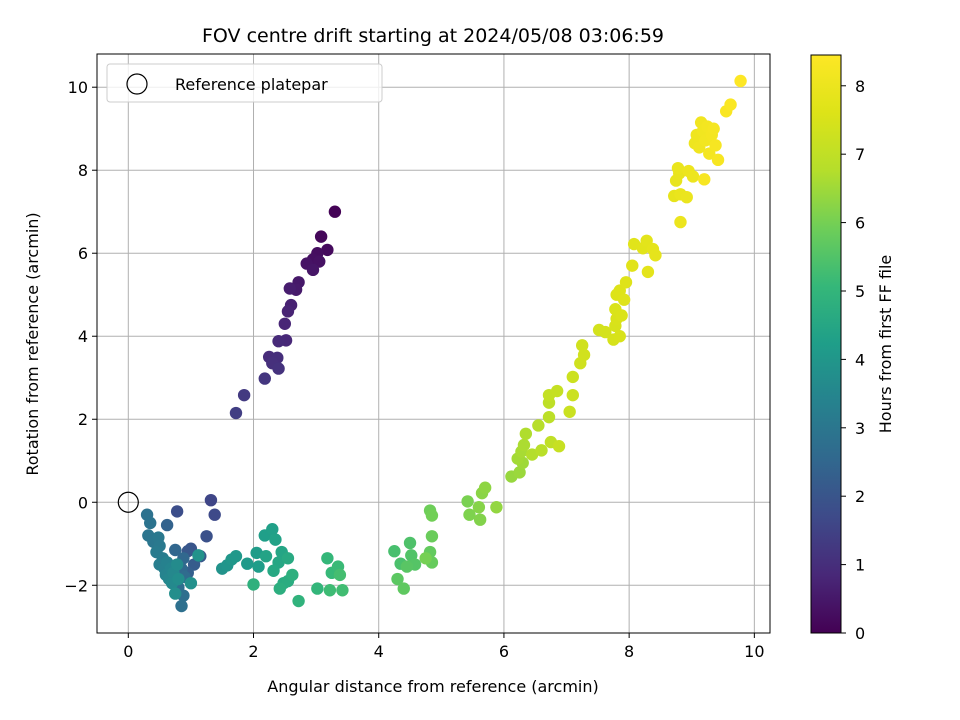 The image size is (960, 720). What do you see at coordinates (432, 686) in the screenshot?
I see `x-axis-label: Angular distance from reference (arcmin)` at bounding box center [432, 686].